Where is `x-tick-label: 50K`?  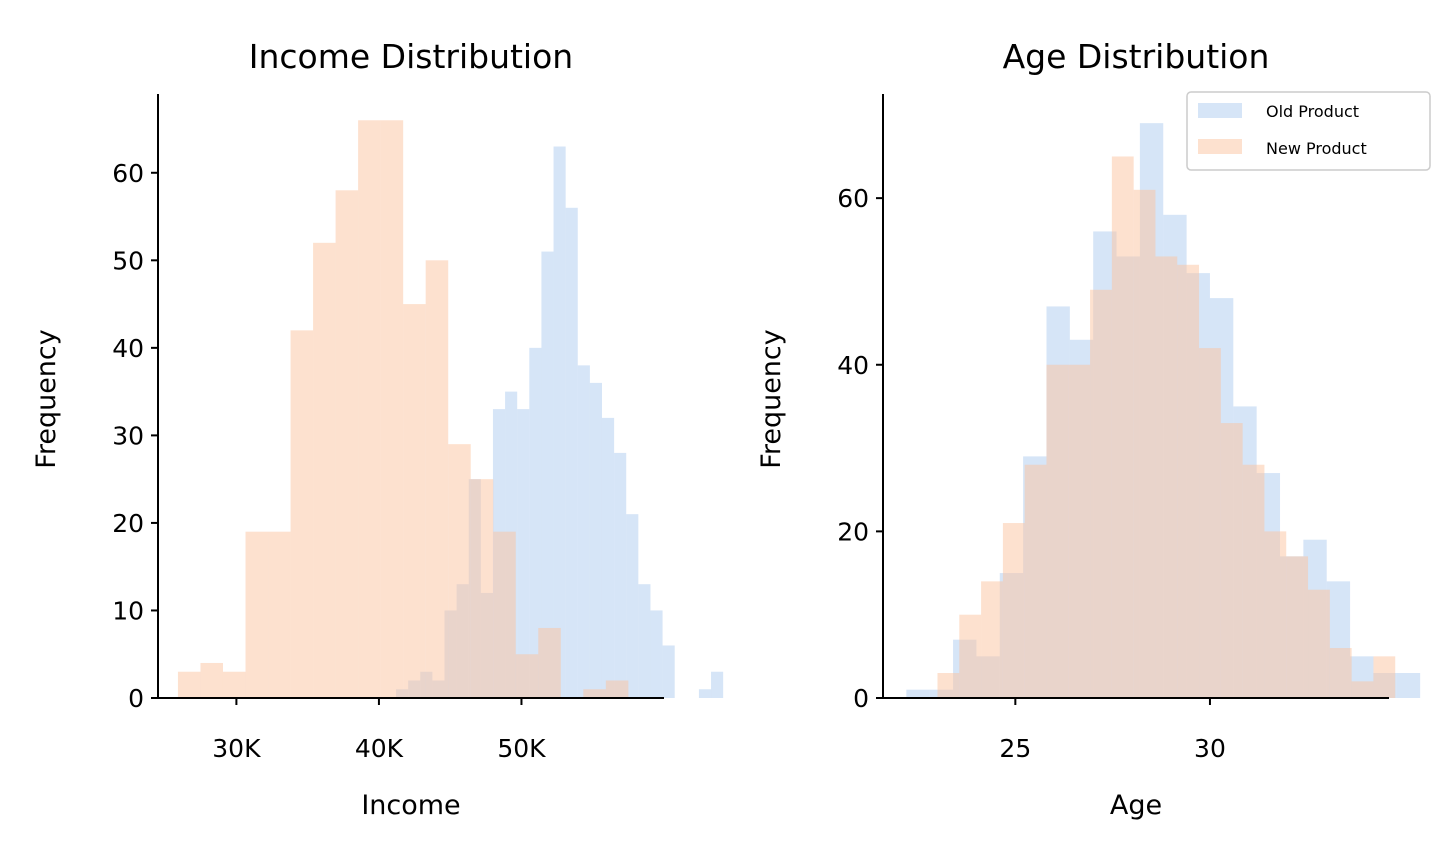 x-tick-label: 50K is located at coordinates (521, 748).